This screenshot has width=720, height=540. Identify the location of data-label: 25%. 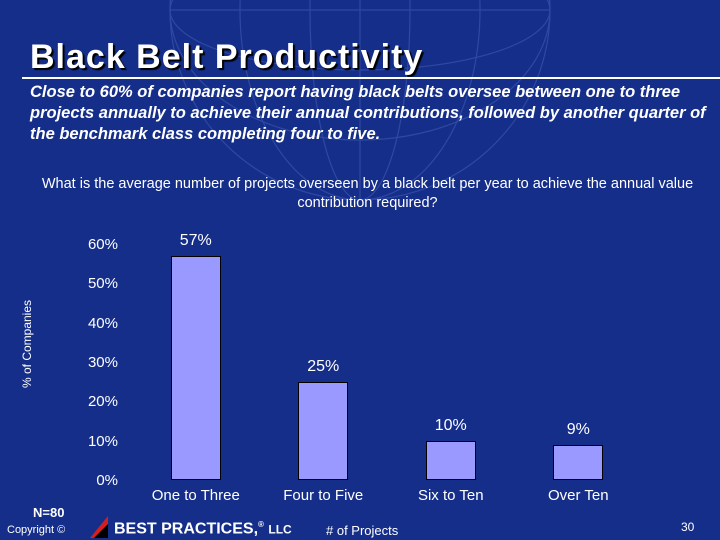
(323, 366).